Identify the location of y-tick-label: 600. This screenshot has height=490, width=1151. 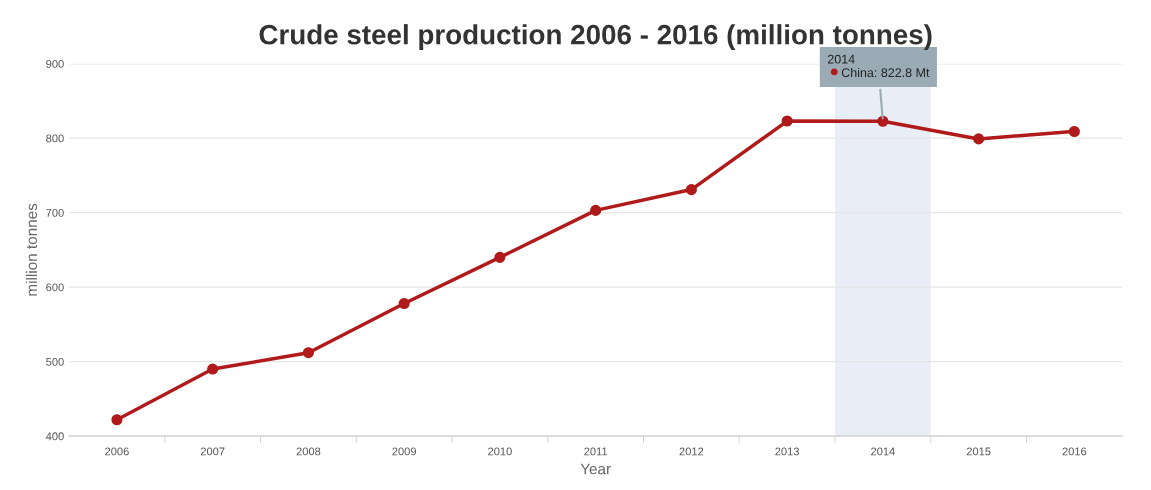
(55, 287).